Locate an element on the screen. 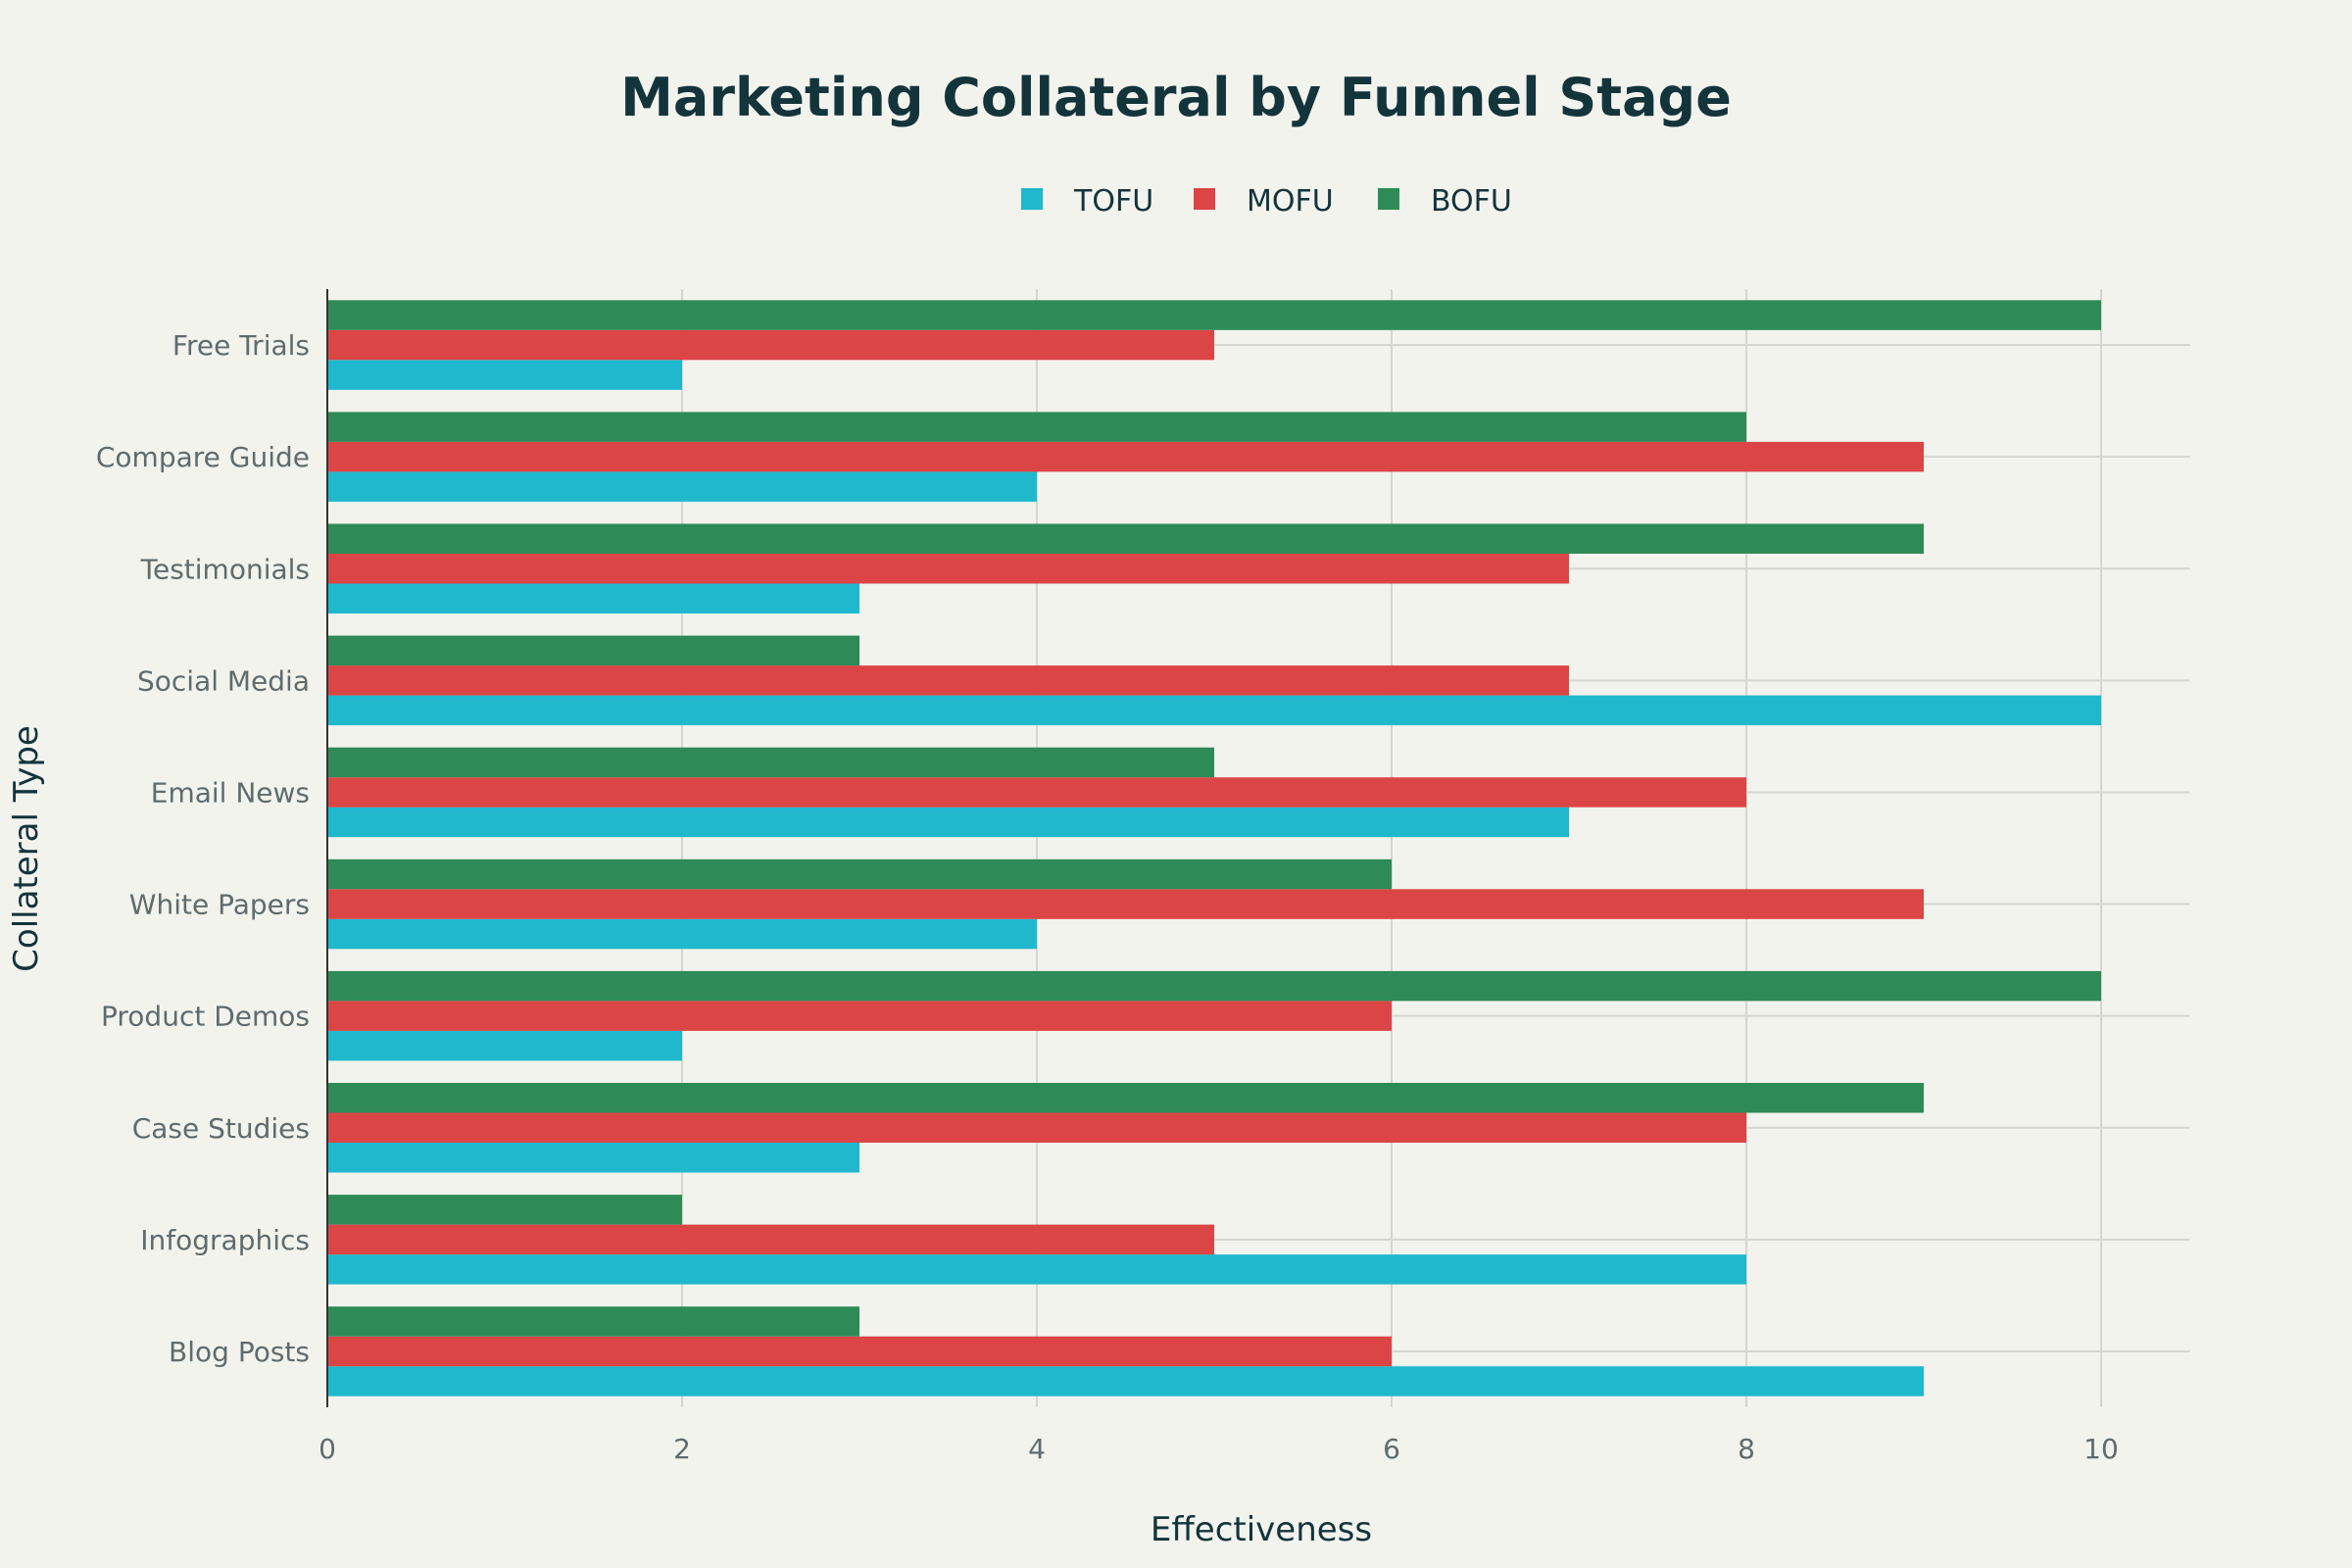 Image resolution: width=2352 pixels, height=1568 pixels. y-tick-label: Testimonials is located at coordinates (225, 569).